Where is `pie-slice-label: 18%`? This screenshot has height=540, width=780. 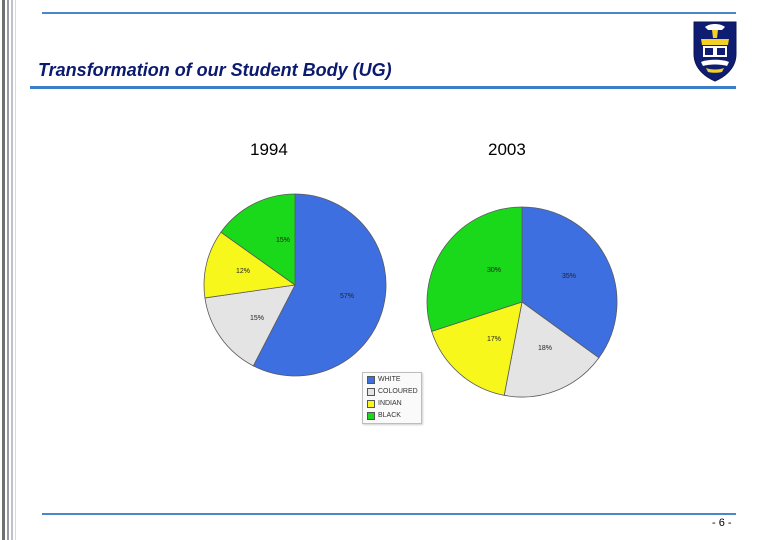 pie-slice-label: 18% is located at coordinates (545, 348).